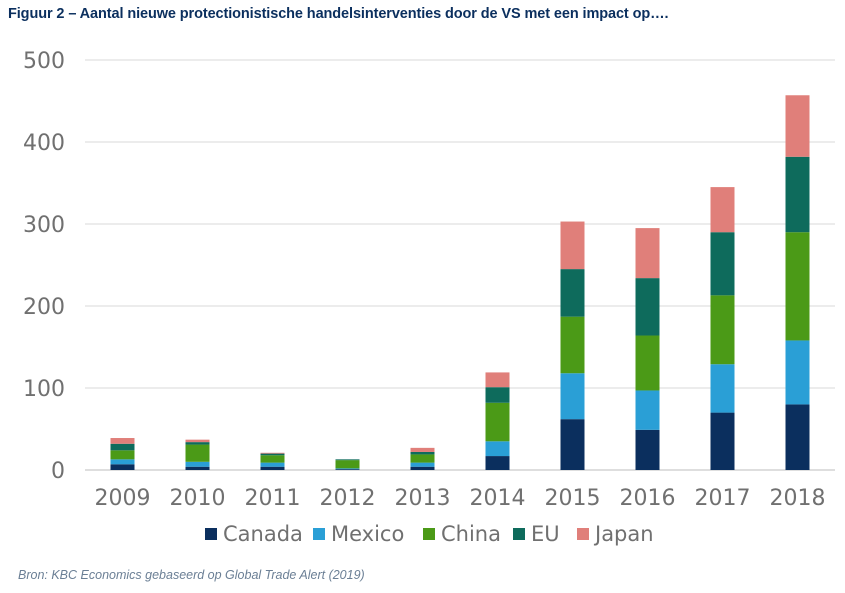 This screenshot has height=593, width=845. What do you see at coordinates (367, 534) in the screenshot?
I see `legend-label: Mexico` at bounding box center [367, 534].